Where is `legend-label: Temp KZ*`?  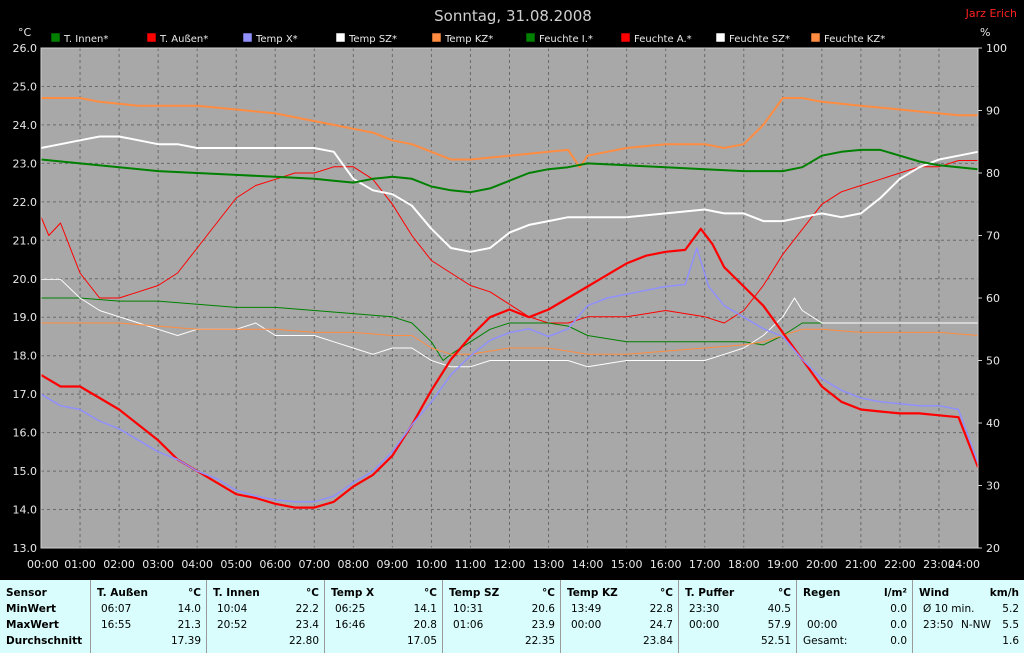
legend-label: Temp KZ* is located at coordinates (468, 39).